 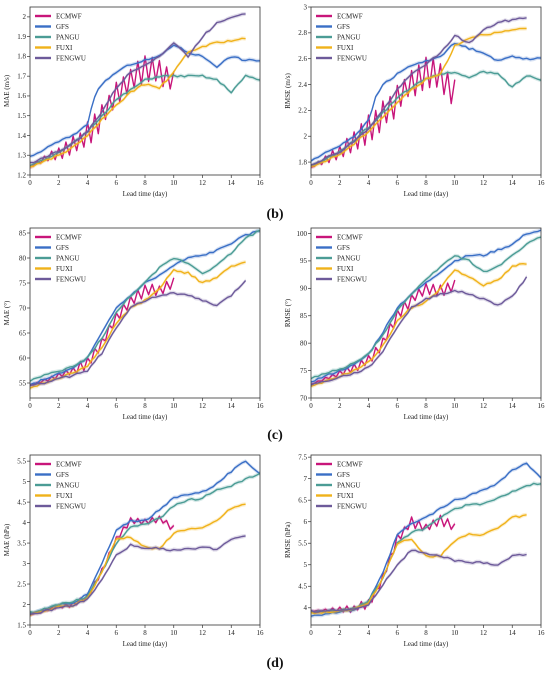 What do you see at coordinates (23, 333) in the screenshot?
I see `y-tick-label: 65` at bounding box center [23, 333].